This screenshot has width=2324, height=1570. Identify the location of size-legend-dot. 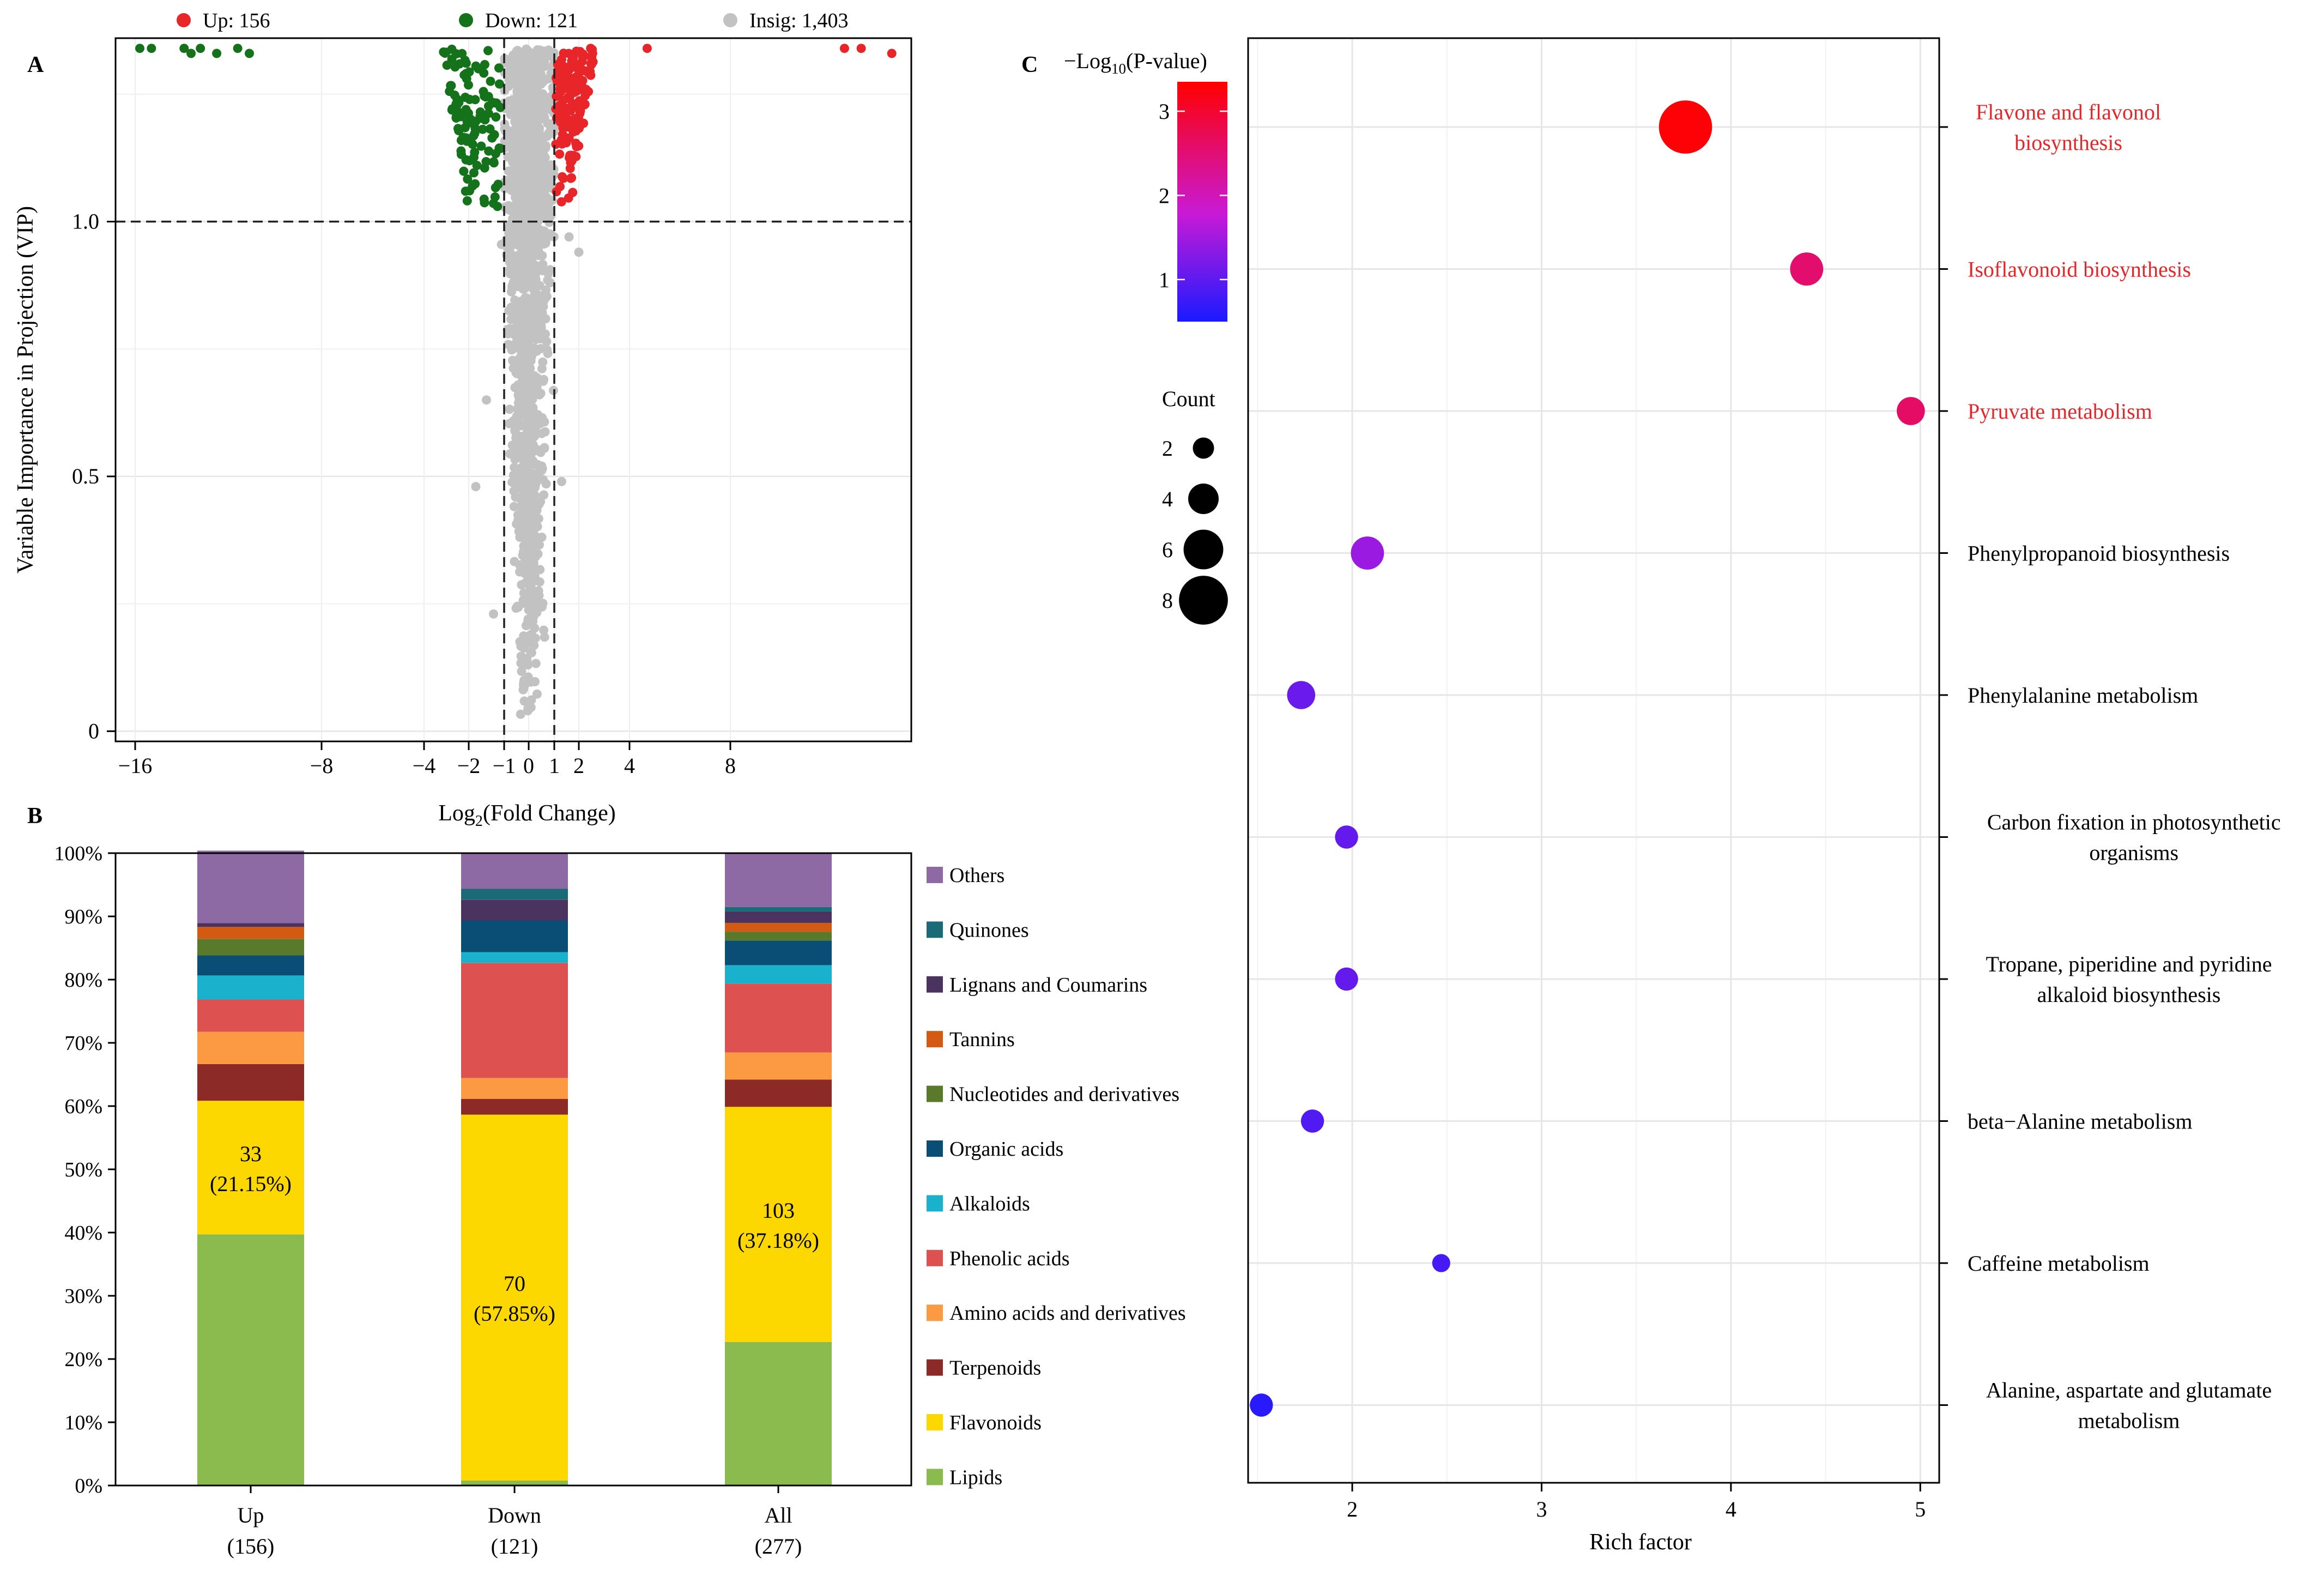
(1204, 448).